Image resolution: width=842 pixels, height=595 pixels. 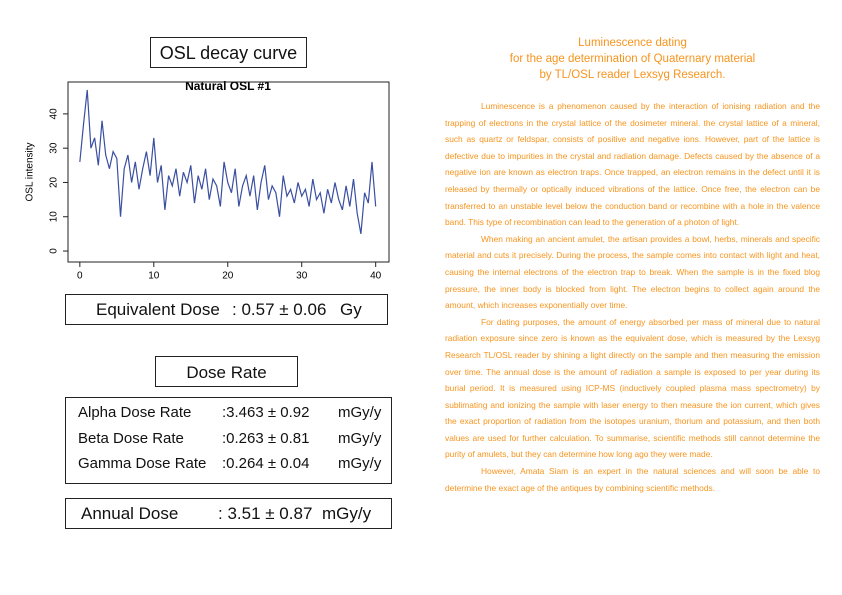 I want to click on chart-title: Natural OSL #1, so click(x=228, y=86).